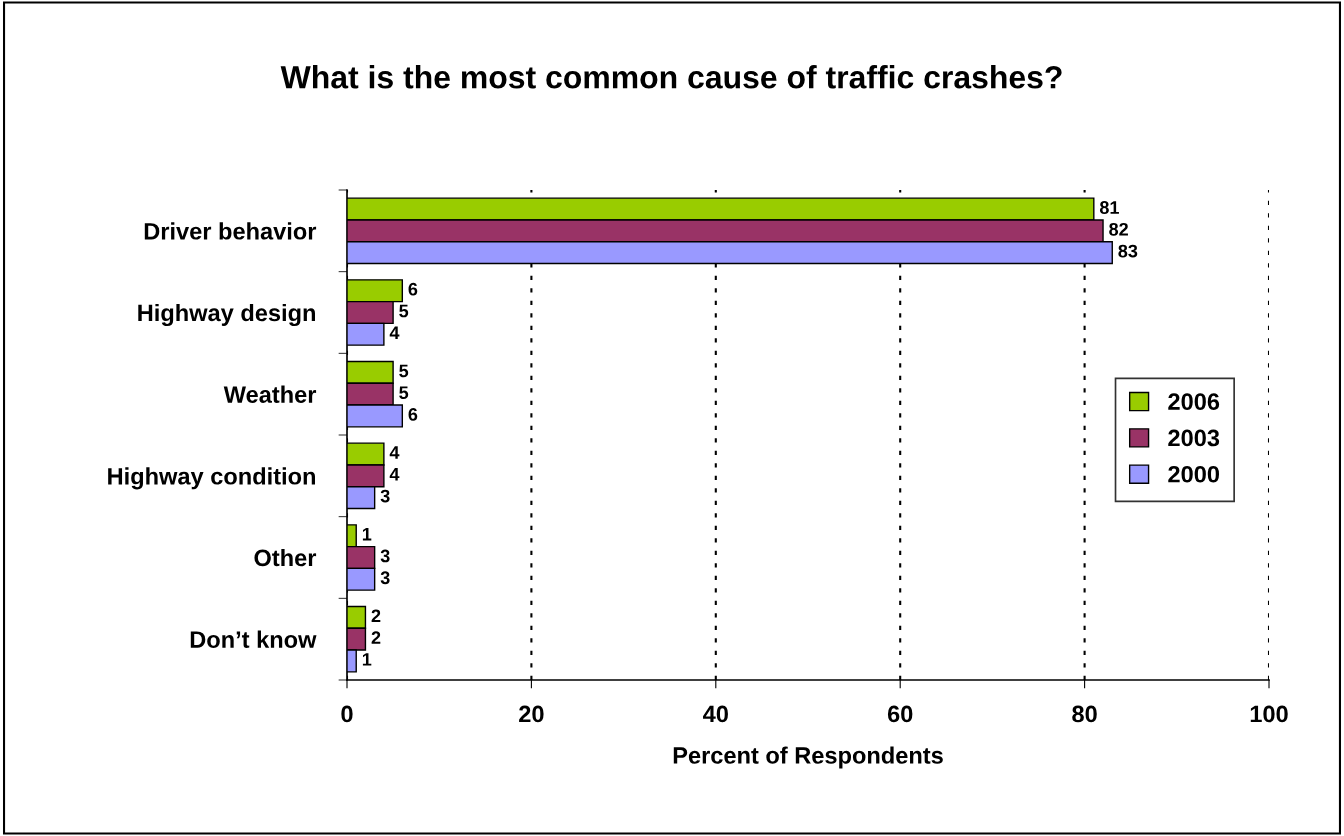 This screenshot has width=1344, height=836. I want to click on data-label: 81, so click(1109, 207).